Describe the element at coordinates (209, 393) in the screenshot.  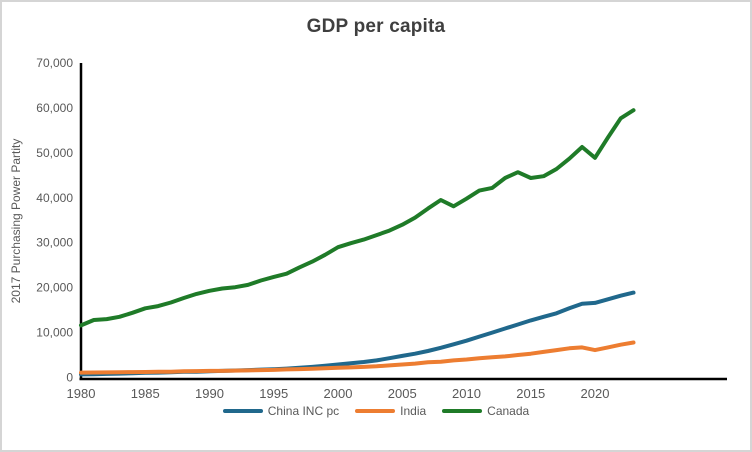
I see `x-tick-label: 1990` at that location.